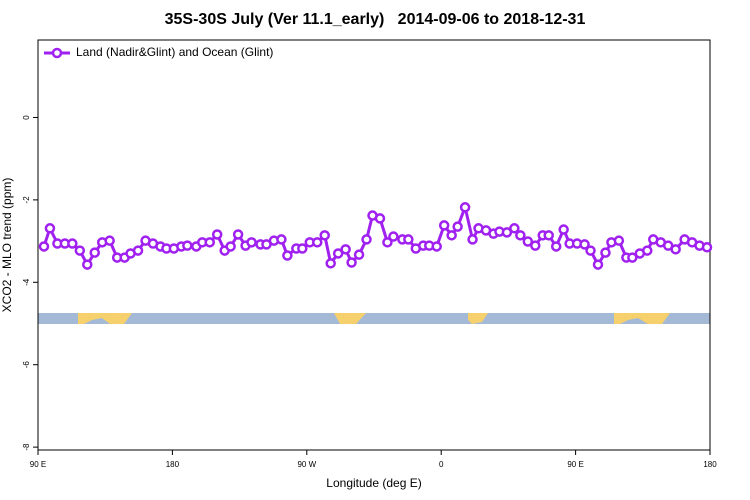  What do you see at coordinates (26, 282) in the screenshot?
I see `y-tick-label: -4` at bounding box center [26, 282].